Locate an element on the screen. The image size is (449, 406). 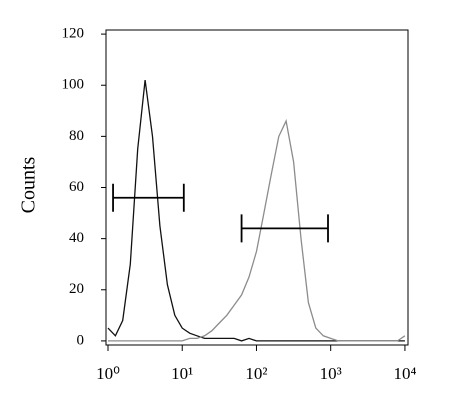
x-tick-label: 10³ is located at coordinates (331, 373).